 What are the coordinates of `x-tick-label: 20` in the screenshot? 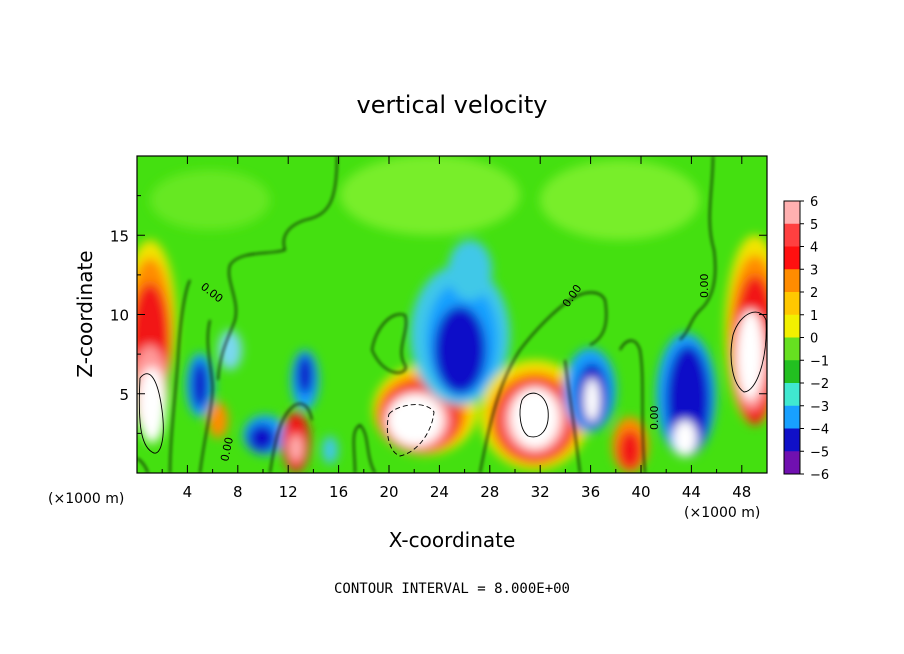 It's located at (388, 492).